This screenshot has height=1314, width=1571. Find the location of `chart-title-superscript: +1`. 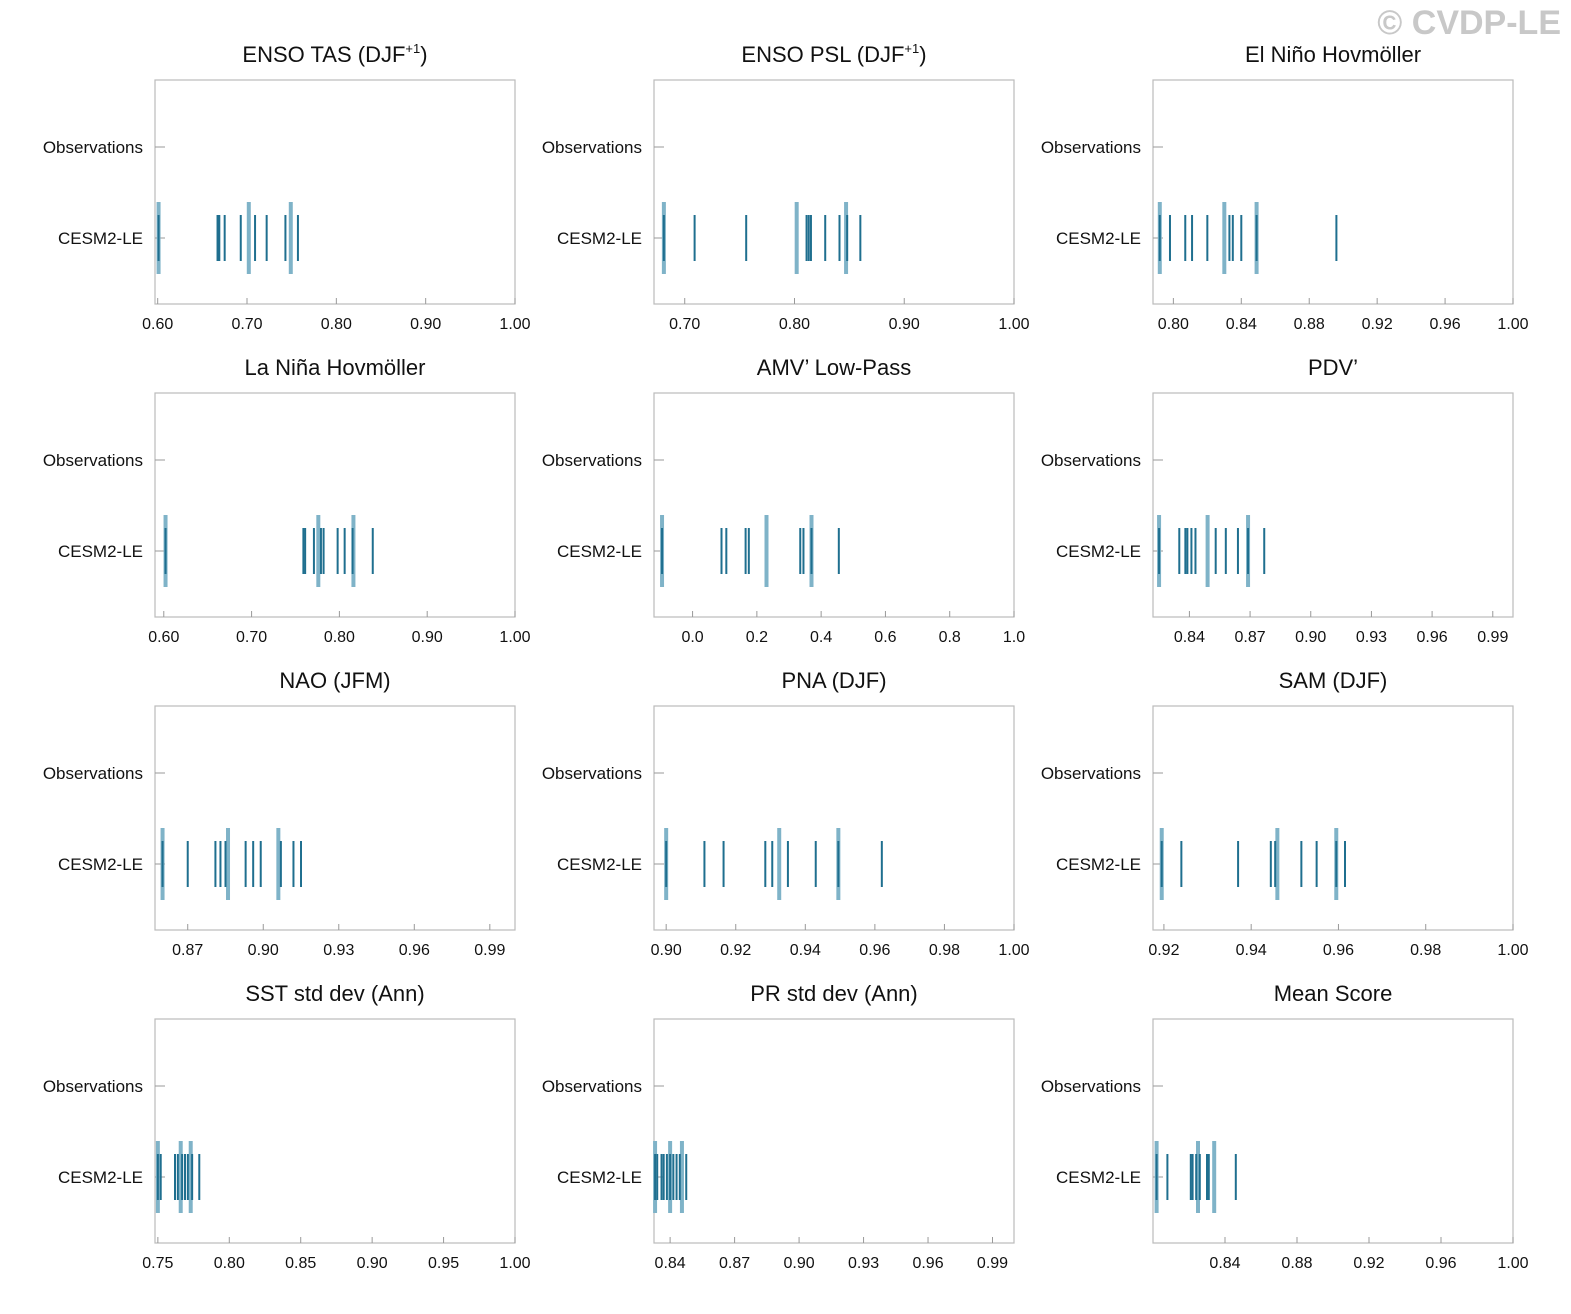

chart-title-superscript: +1 is located at coordinates (911, 48).